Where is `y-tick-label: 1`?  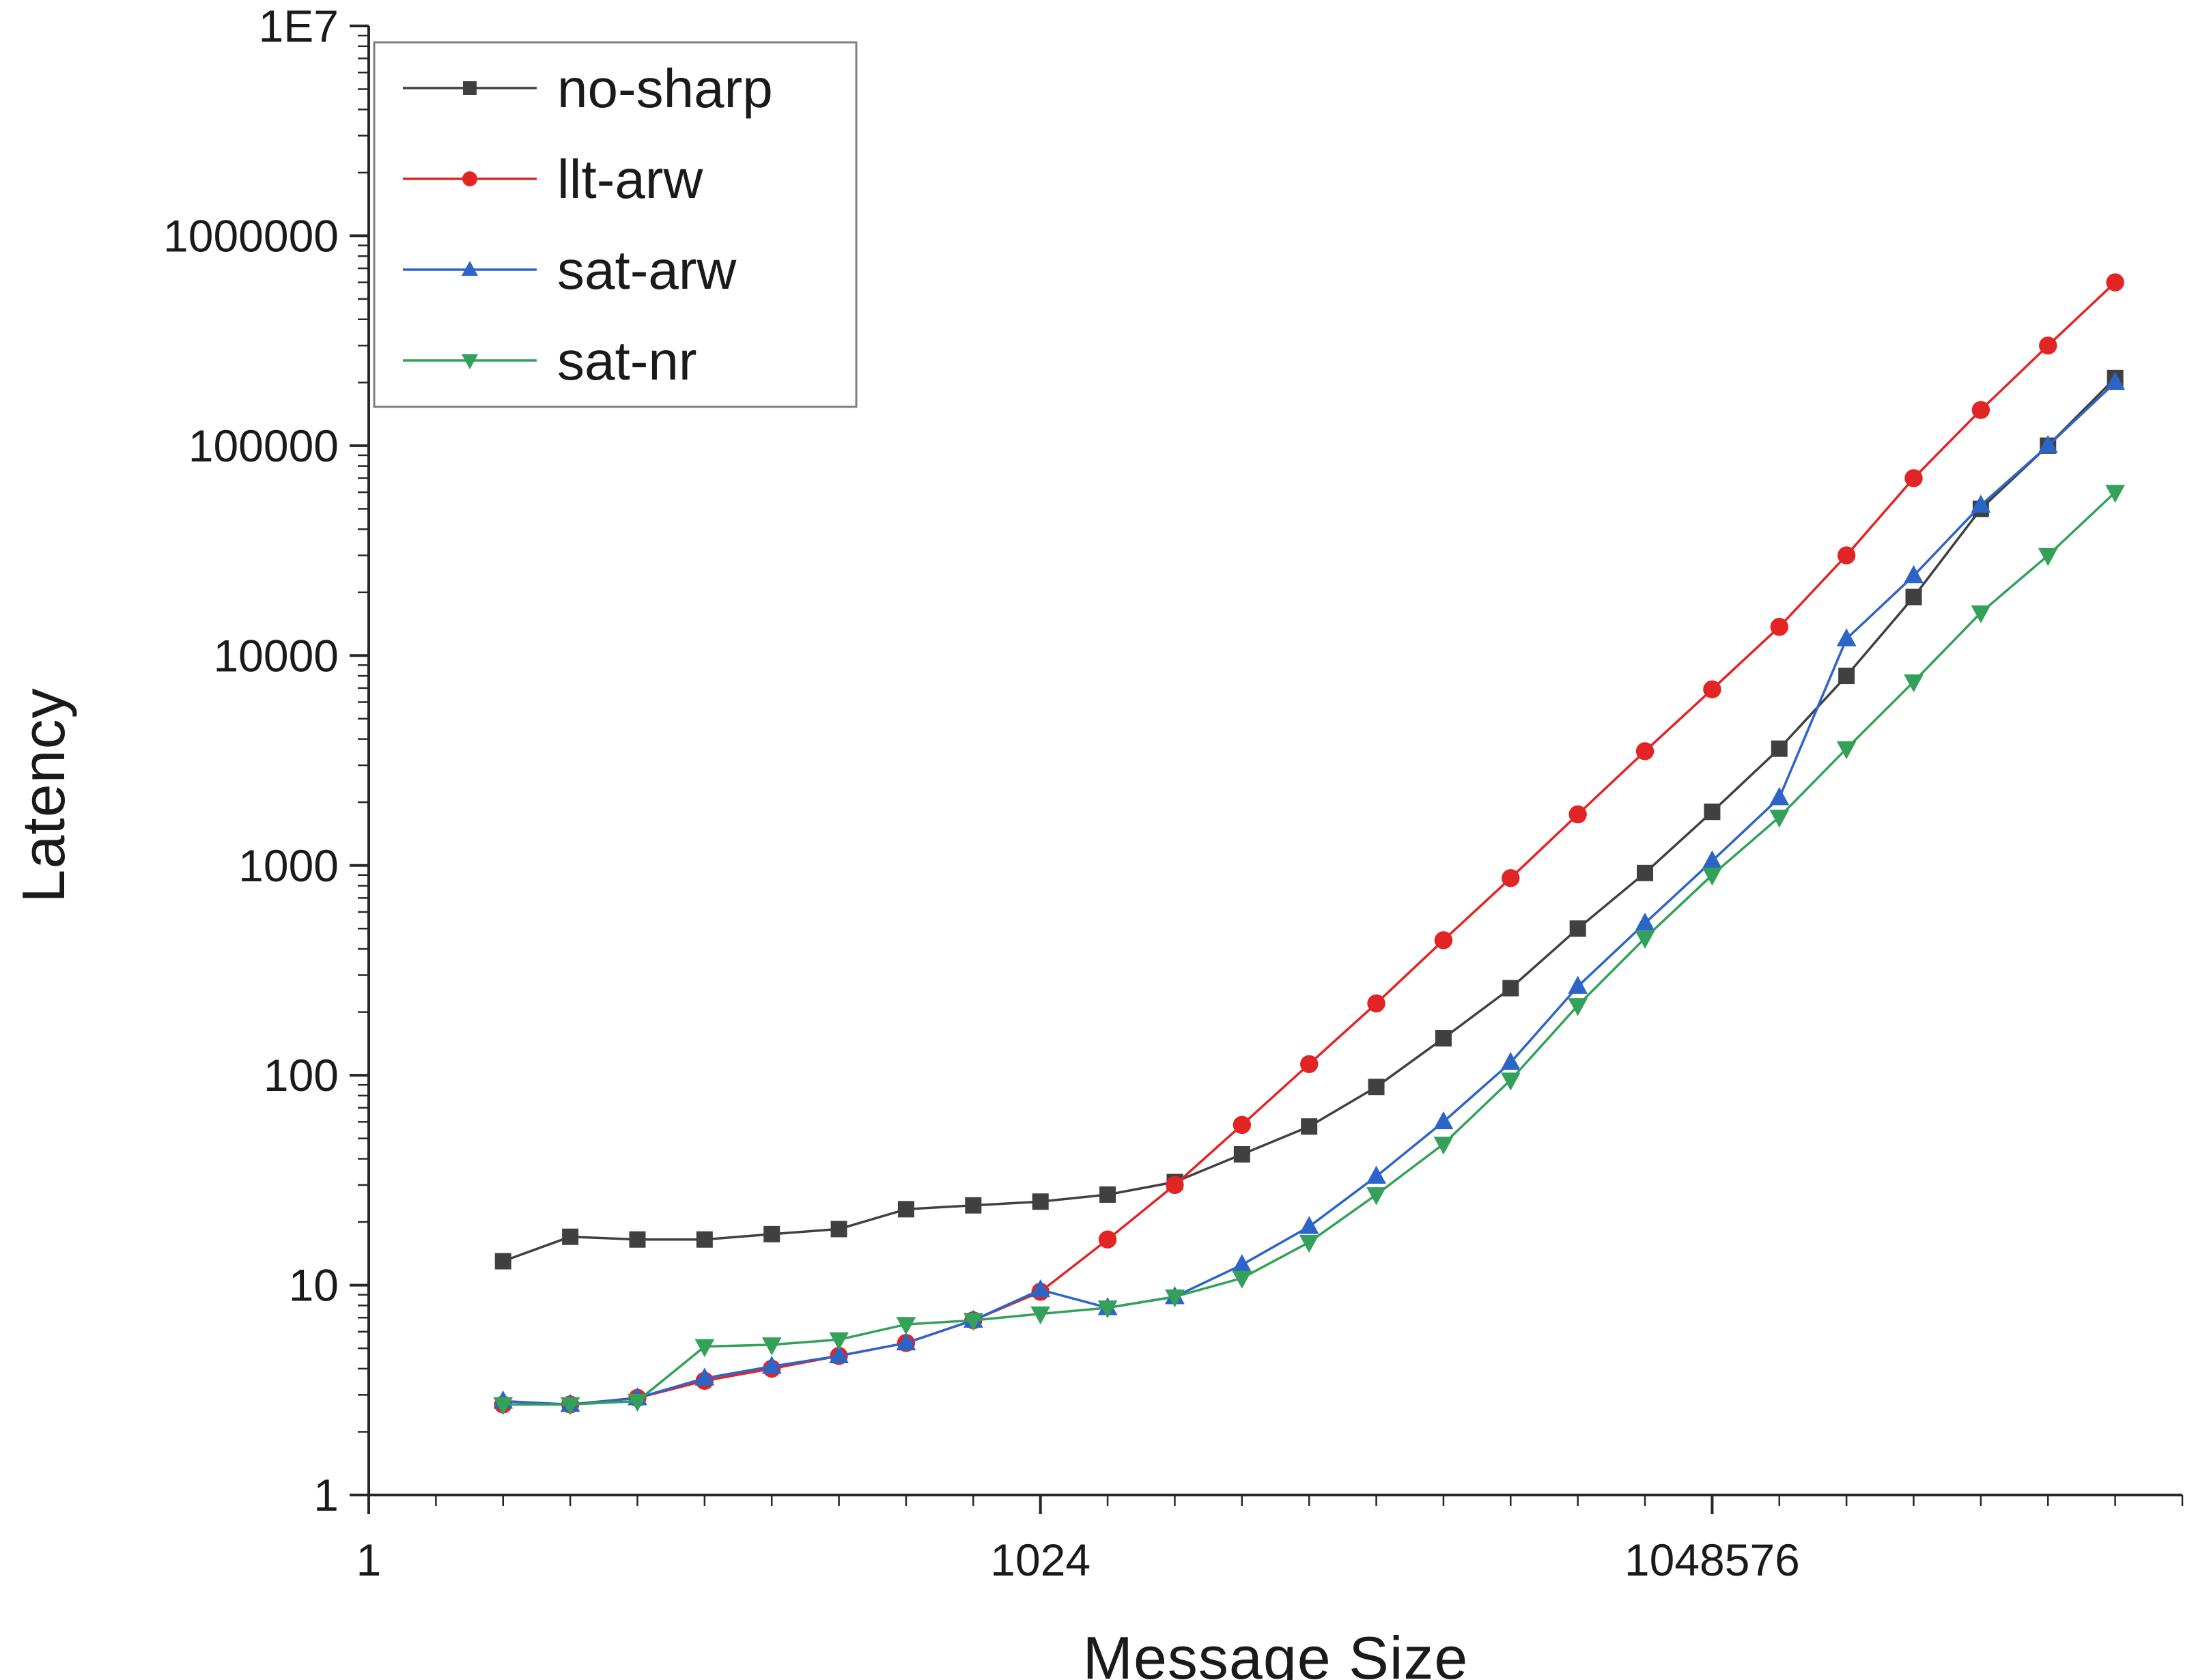 y-tick-label: 1 is located at coordinates (326, 1495).